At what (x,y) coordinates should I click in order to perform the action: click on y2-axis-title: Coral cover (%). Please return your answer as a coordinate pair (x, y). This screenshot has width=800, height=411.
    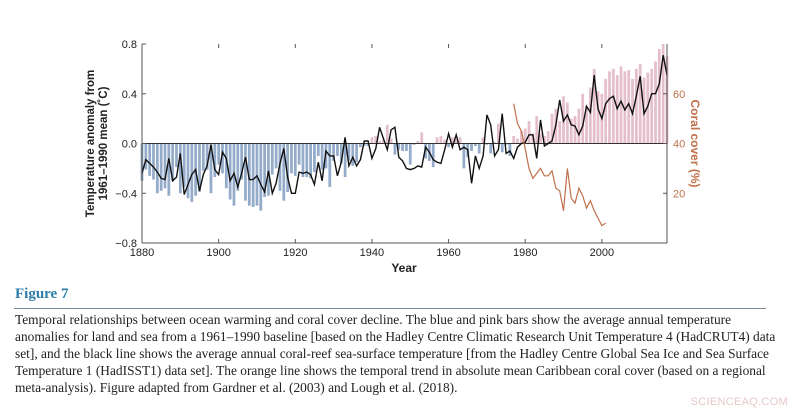
    Looking at the image, I should click on (695, 143).